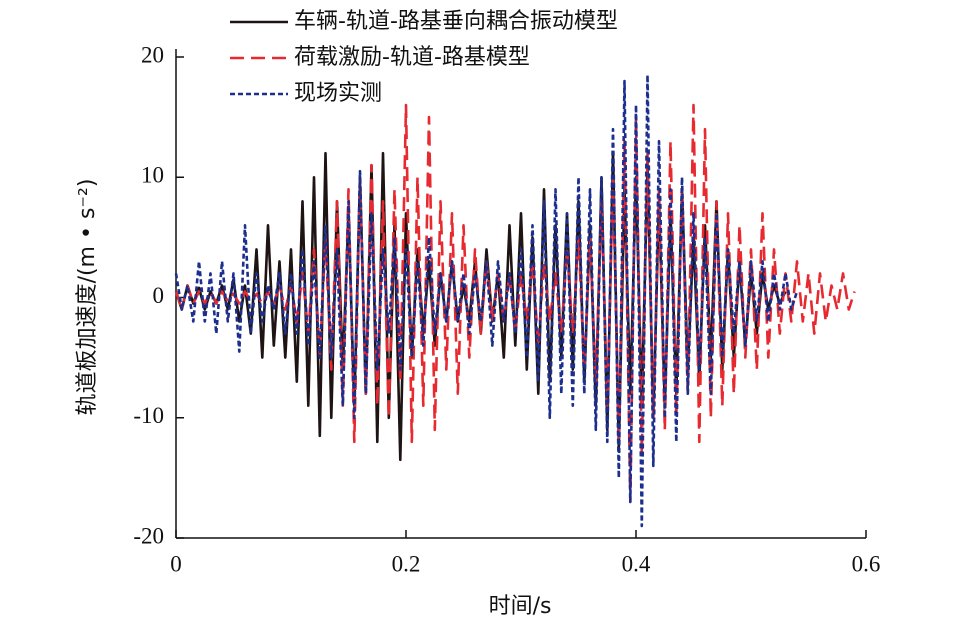  I want to click on legend-label: 现场实测, so click(338, 93).